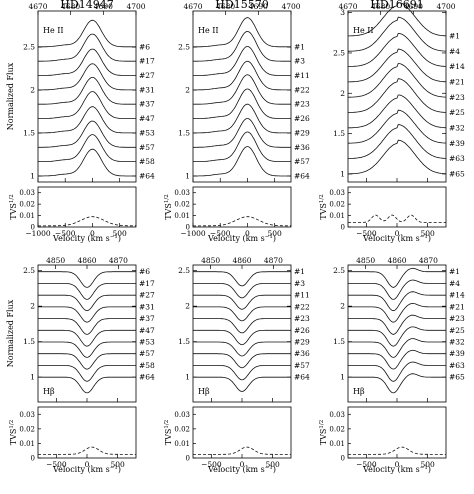  What do you see at coordinates (397, 218) in the screenshot?
I see `tvs-curve` at bounding box center [397, 218].